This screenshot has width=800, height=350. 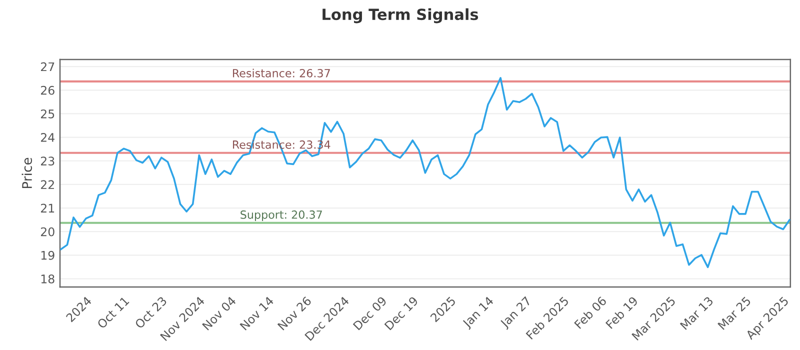 I want to click on y-tick-label: 20, so click(x=47, y=231).